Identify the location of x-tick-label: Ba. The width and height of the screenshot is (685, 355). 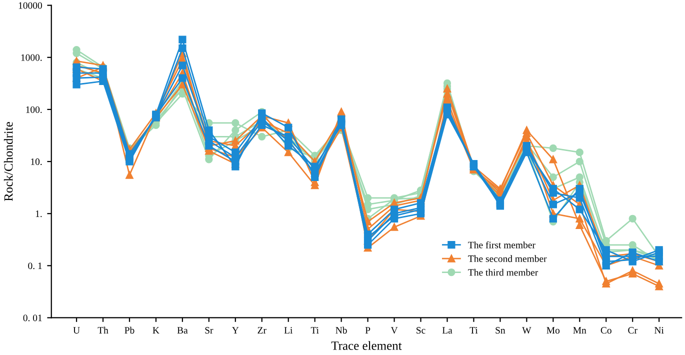
(182, 330).